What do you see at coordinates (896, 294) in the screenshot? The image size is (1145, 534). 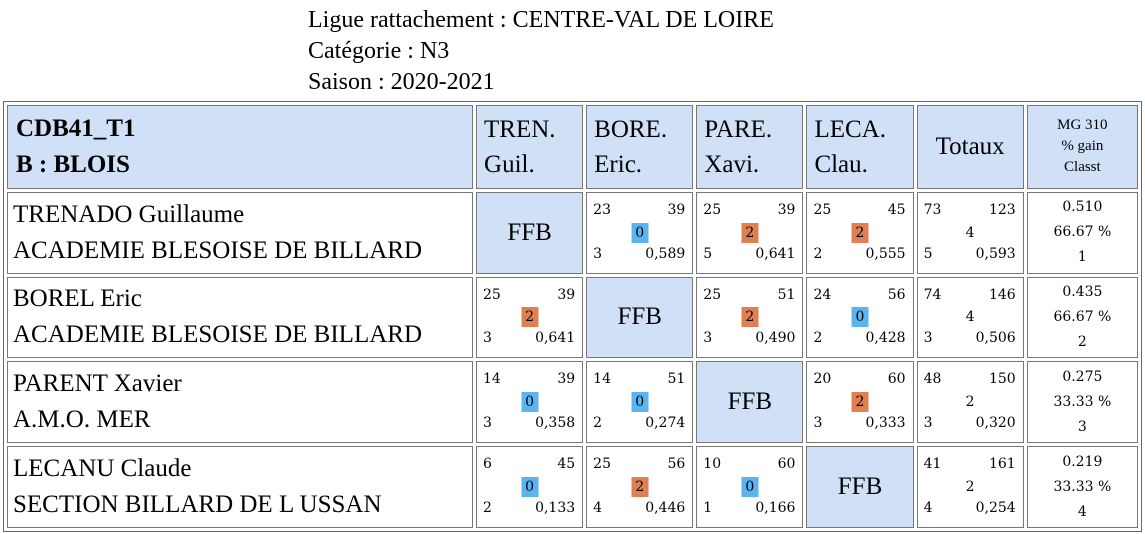 I see `match-reprises: 56` at bounding box center [896, 294].